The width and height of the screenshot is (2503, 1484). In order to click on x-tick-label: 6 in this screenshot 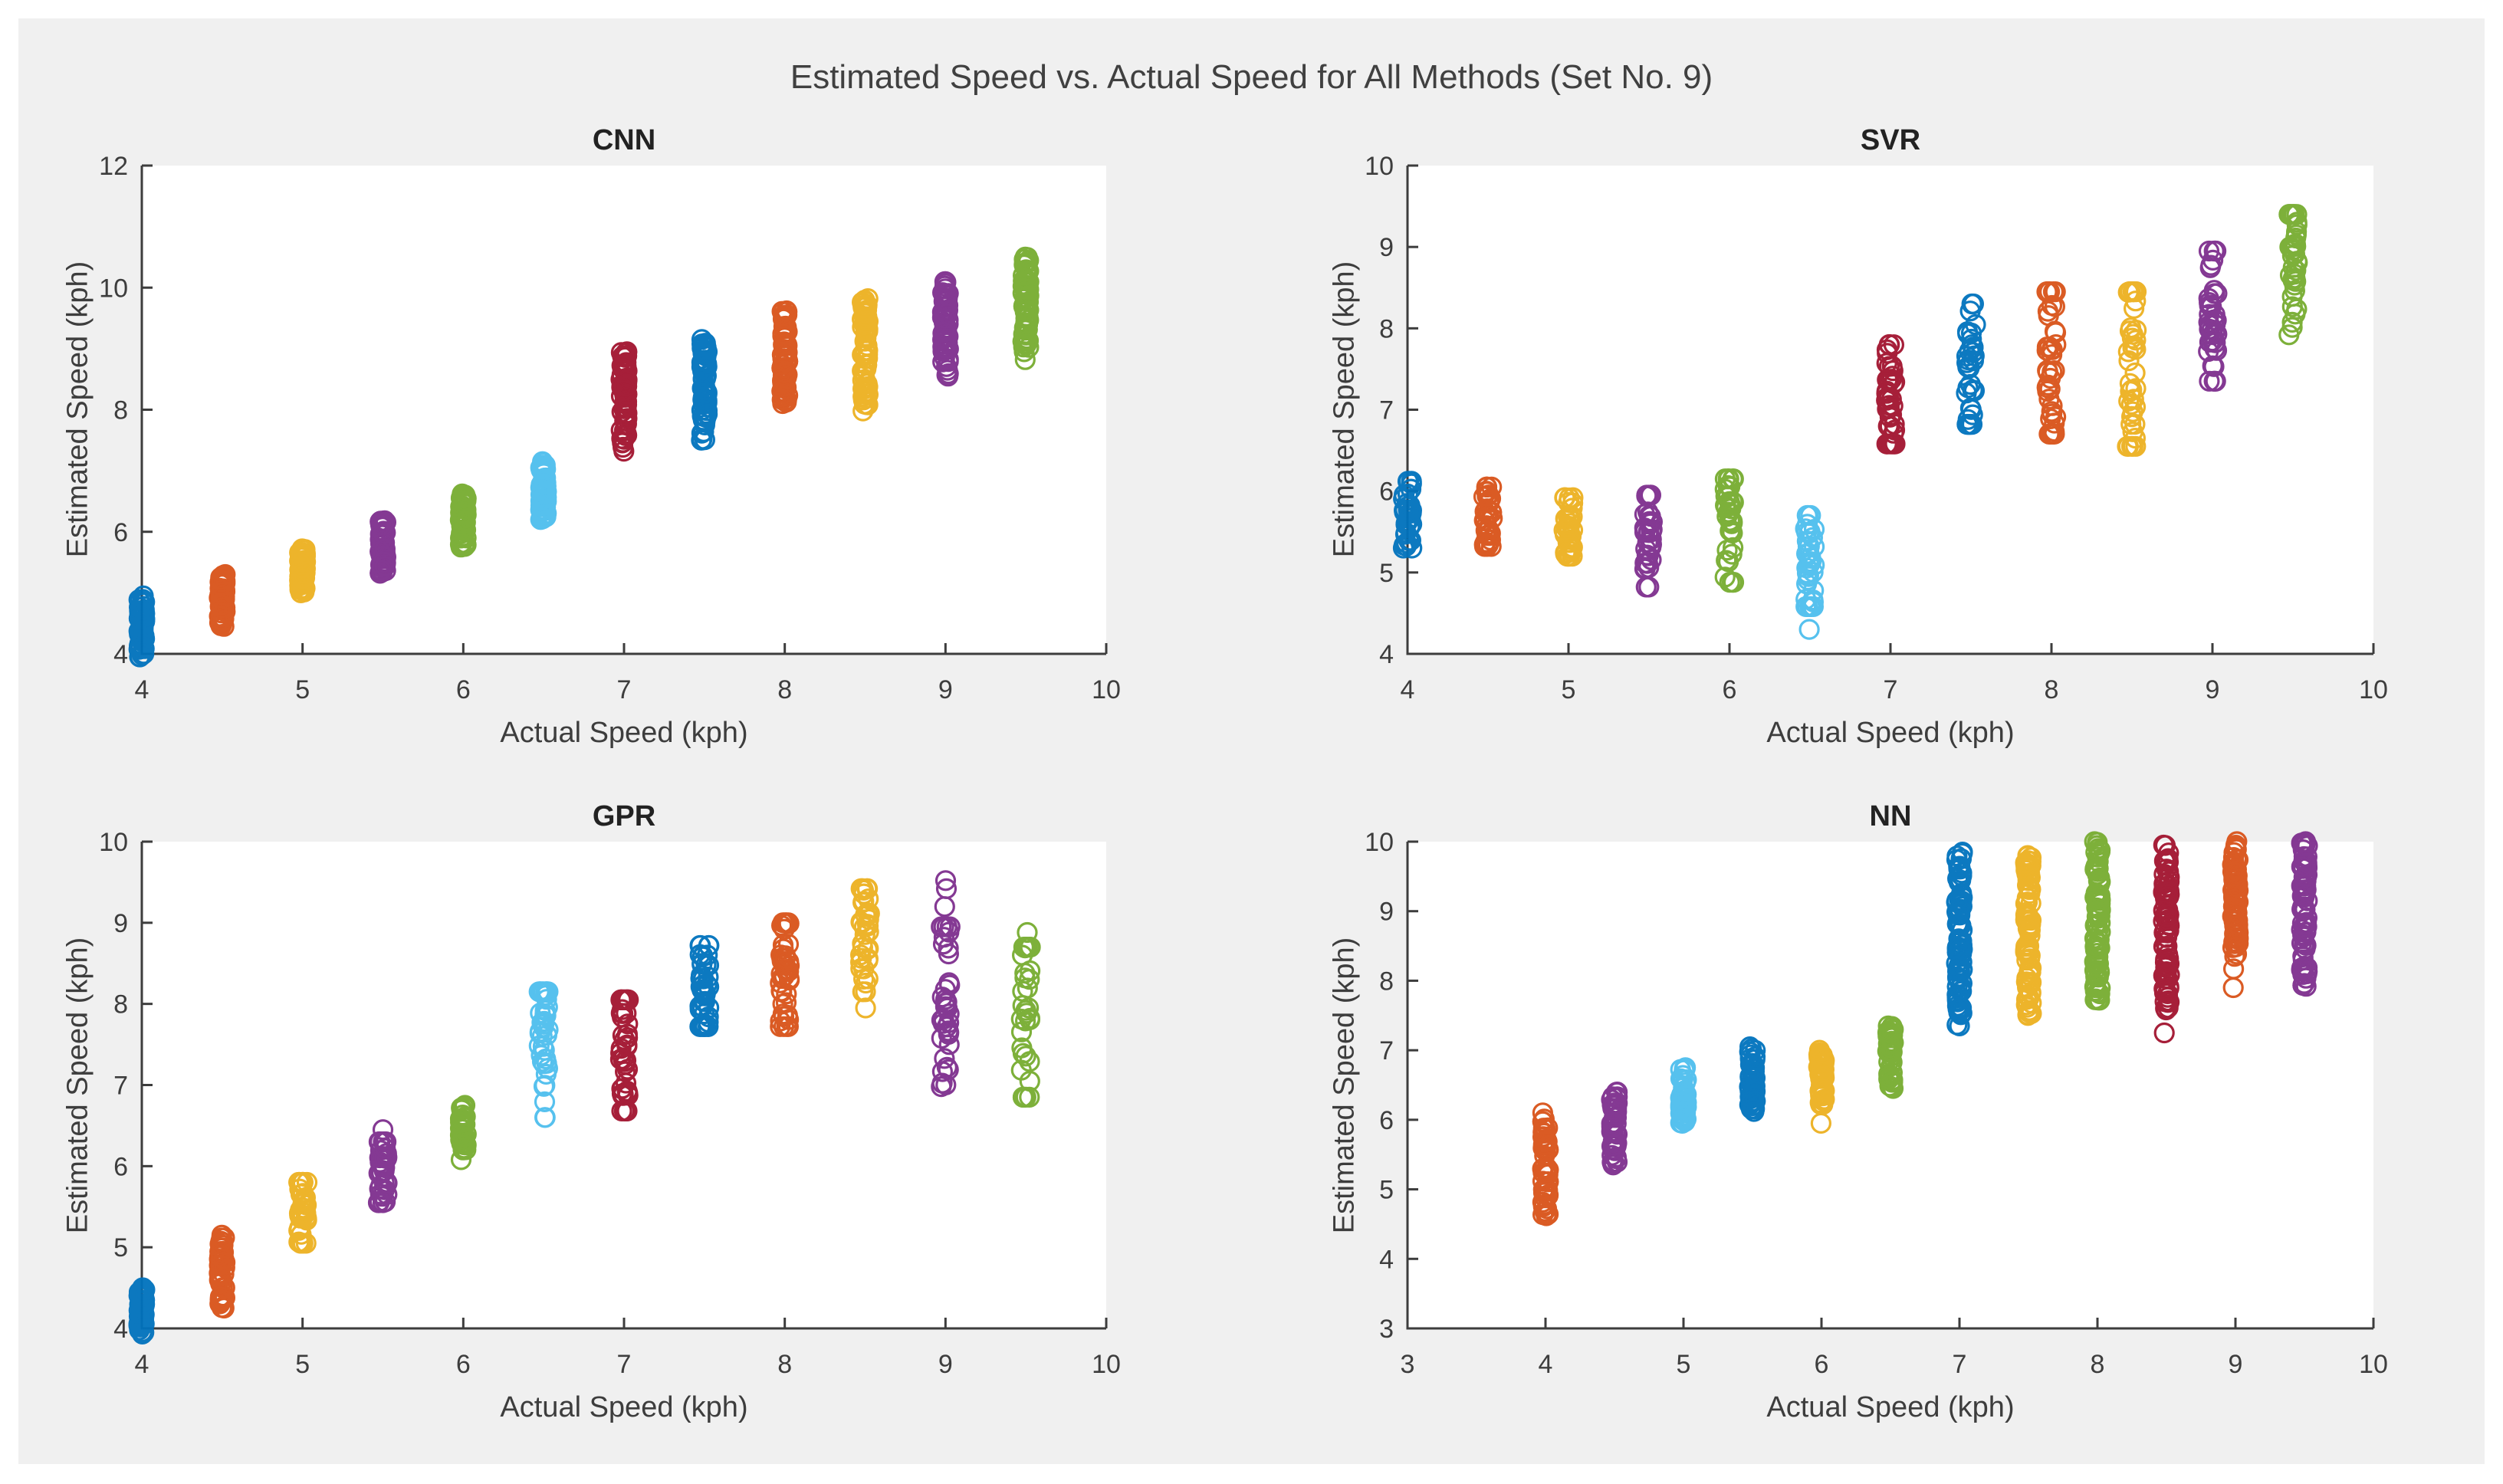, I will do `click(463, 1364)`.